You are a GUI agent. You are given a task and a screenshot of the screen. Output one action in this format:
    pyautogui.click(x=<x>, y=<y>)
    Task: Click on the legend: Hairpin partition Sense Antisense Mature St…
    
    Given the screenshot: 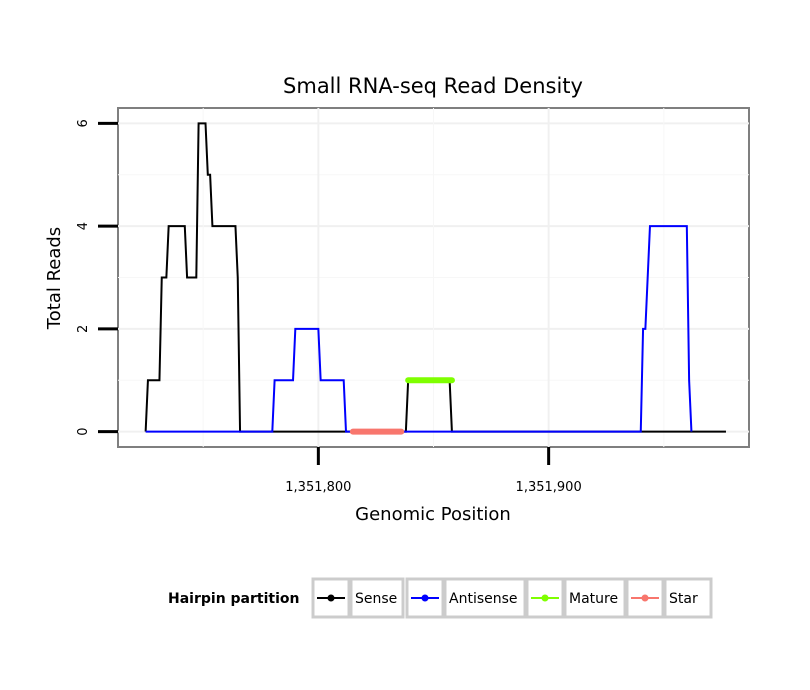 What is the action you would take?
    pyautogui.click(x=440, y=598)
    